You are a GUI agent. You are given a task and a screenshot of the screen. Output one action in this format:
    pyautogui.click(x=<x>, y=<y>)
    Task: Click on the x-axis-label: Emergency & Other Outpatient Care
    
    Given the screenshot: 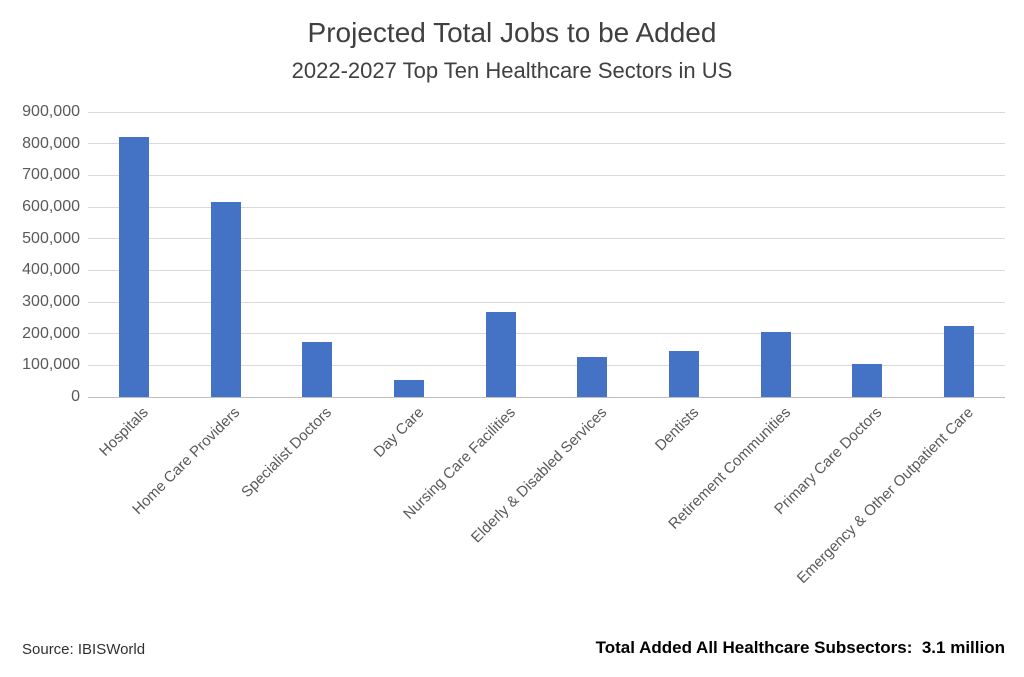 What is the action you would take?
    pyautogui.click(x=886, y=495)
    